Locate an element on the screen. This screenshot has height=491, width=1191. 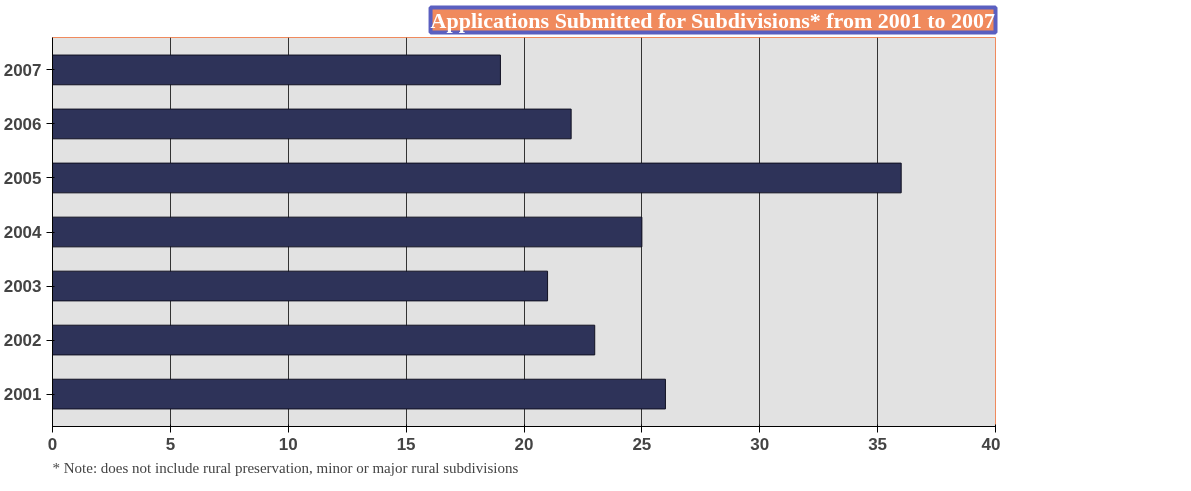
y-tick-label: 2002 is located at coordinates (22, 341).